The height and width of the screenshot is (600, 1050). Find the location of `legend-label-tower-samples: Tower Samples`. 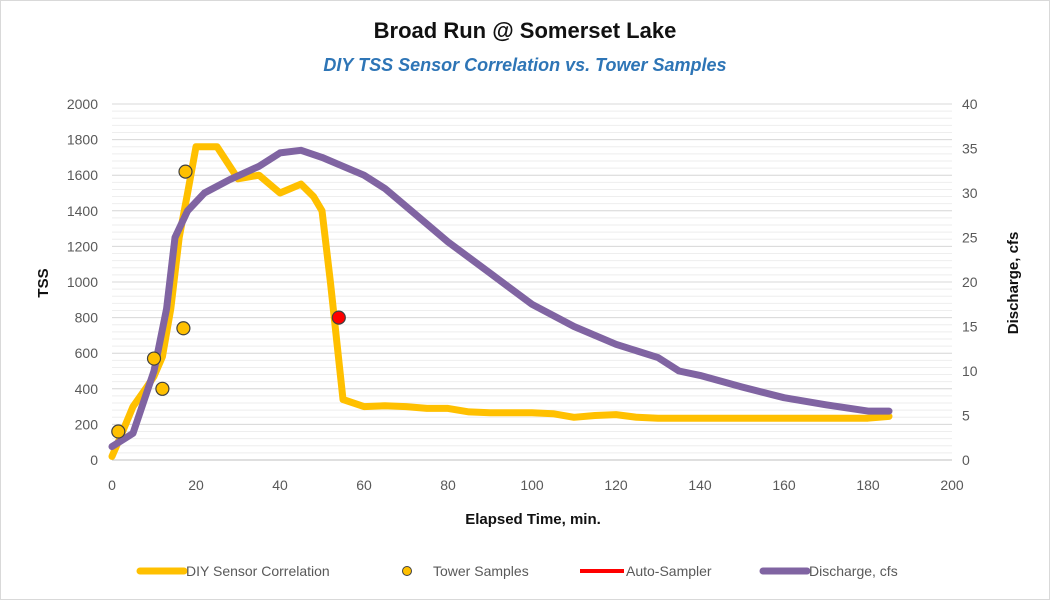

legend-label-tower-samples: Tower Samples is located at coordinates (481, 571).